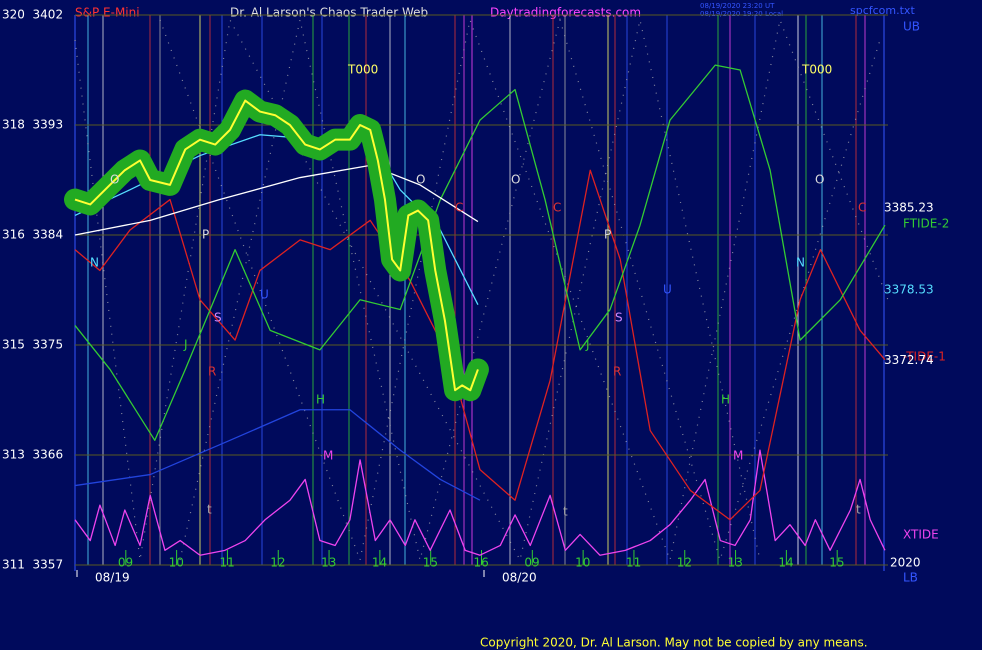 Image resolution: width=982 pixels, height=650 pixels. I want to click on value-label: 3372.74, so click(909, 360).